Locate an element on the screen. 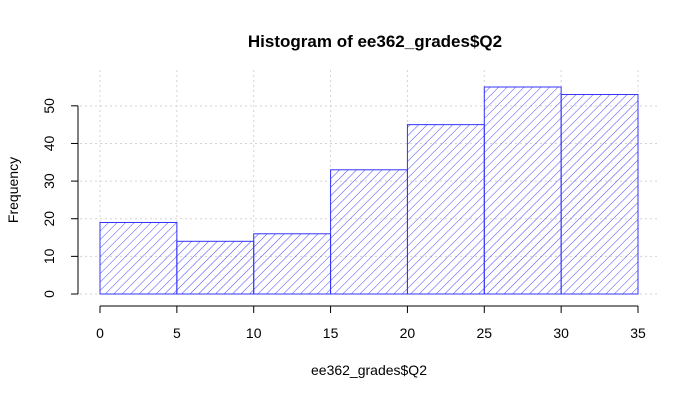 The height and width of the screenshot is (400, 700). x-tick-label: 30 is located at coordinates (561, 333).